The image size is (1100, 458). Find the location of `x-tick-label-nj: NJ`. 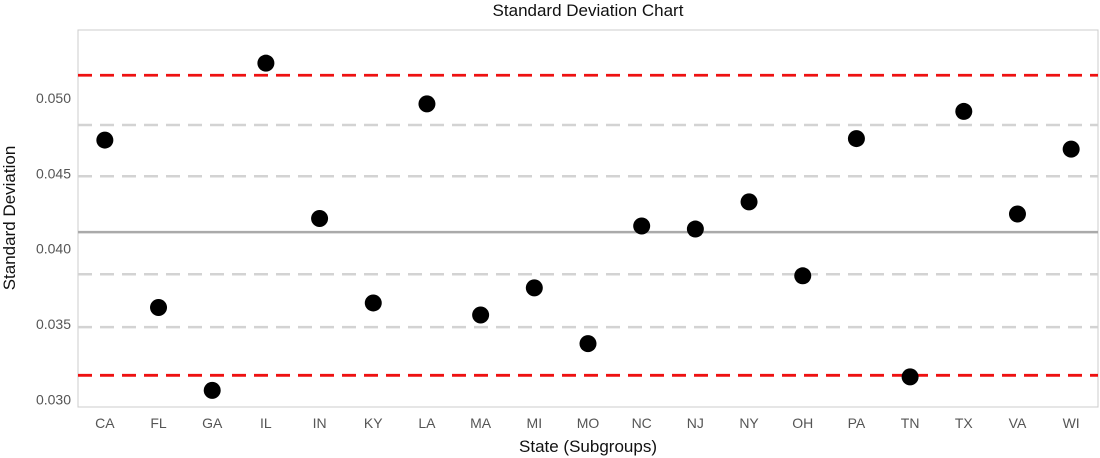

x-tick-label-nj: NJ is located at coordinates (695, 423).